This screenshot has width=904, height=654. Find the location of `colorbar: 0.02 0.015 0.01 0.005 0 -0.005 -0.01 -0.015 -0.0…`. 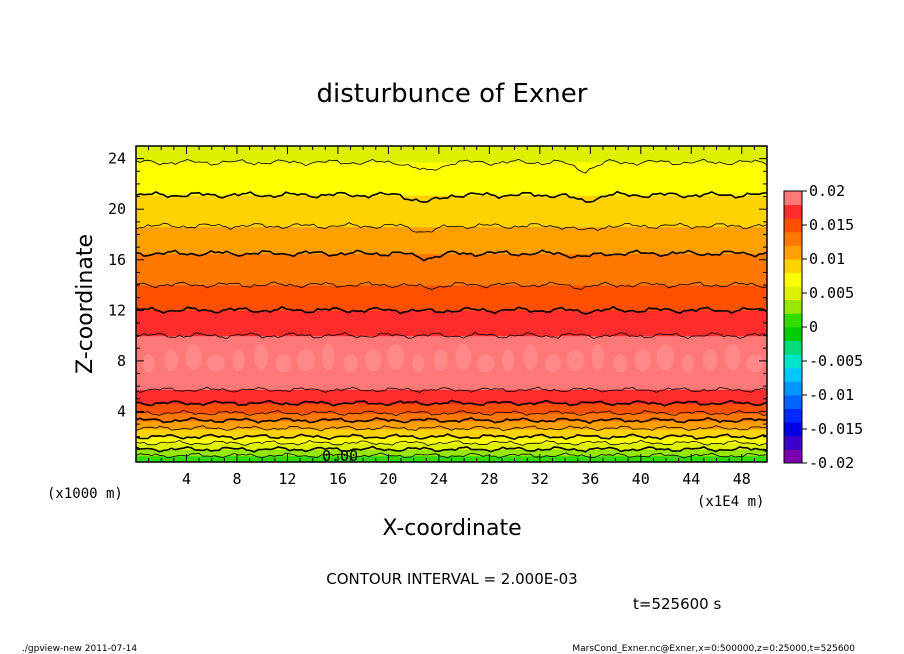

colorbar: 0.02 0.015 0.01 0.005 0 -0.005 -0.01 -0.015 -0.0… is located at coordinates (823, 327).